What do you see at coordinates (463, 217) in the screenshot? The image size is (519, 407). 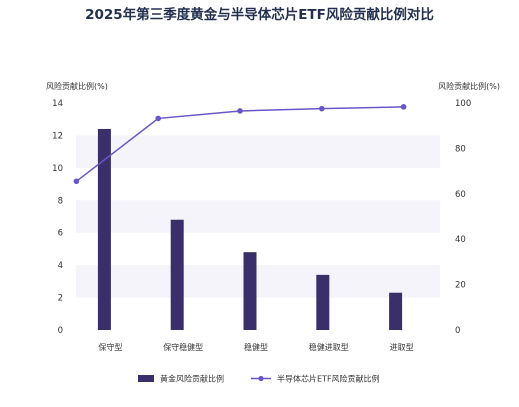 I see `y-axis-right-ticks: 0 20 40 60 80 100` at bounding box center [463, 217].